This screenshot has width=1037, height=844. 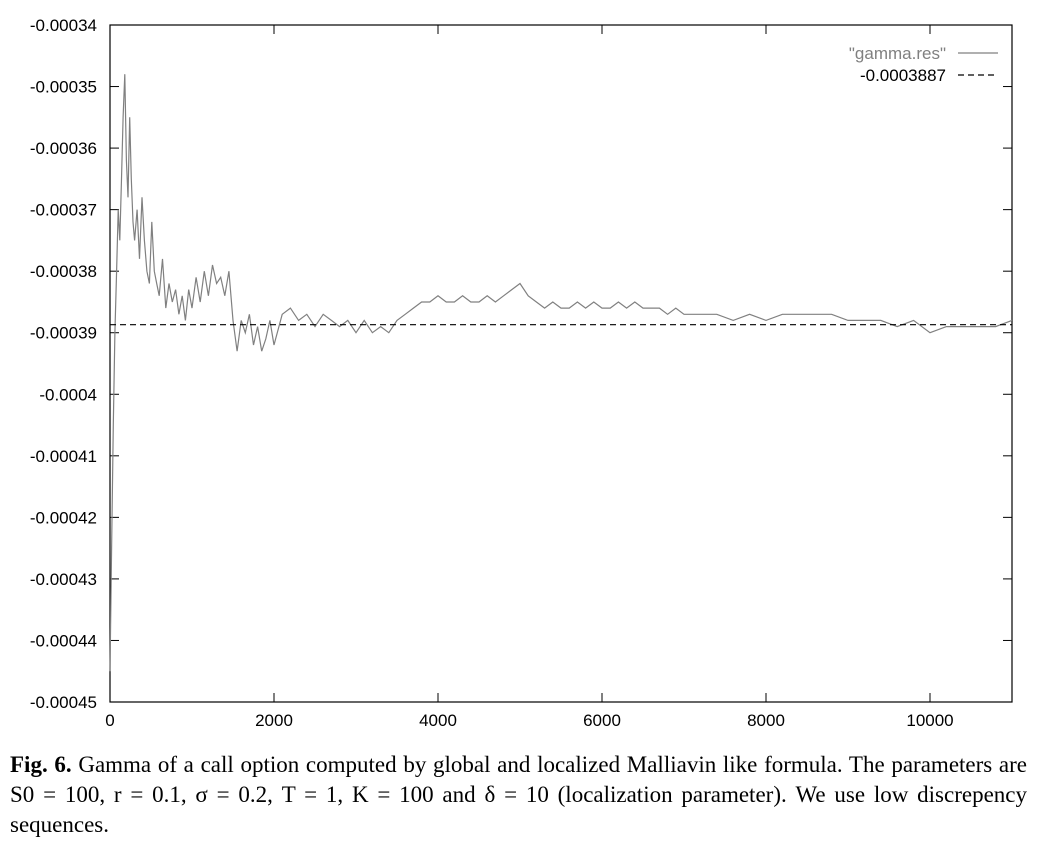 I want to click on y-tick-label: -0.00035, so click(x=63, y=87).